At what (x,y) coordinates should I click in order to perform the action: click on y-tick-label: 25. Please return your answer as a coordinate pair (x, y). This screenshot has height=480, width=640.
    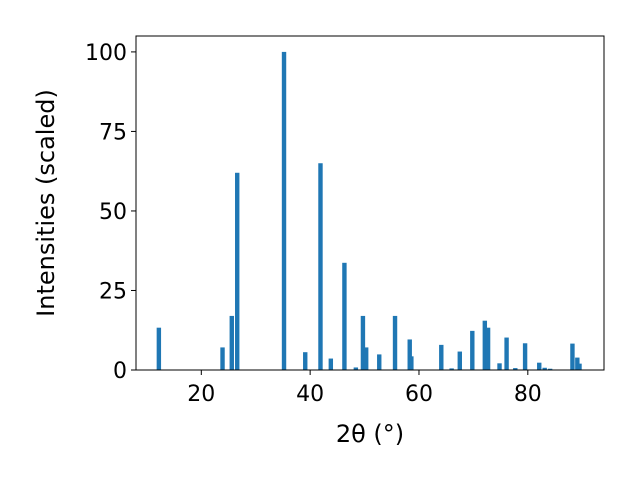
    Looking at the image, I should click on (113, 291).